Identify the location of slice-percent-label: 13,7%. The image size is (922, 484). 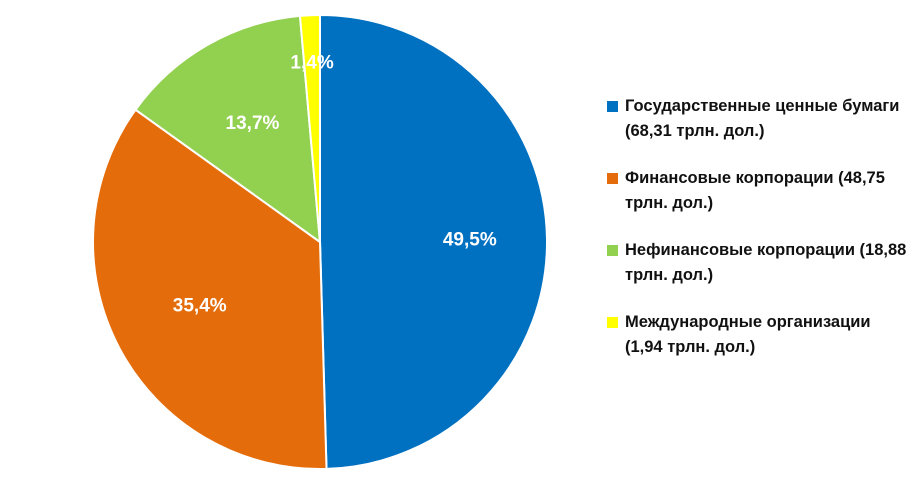
(253, 123).